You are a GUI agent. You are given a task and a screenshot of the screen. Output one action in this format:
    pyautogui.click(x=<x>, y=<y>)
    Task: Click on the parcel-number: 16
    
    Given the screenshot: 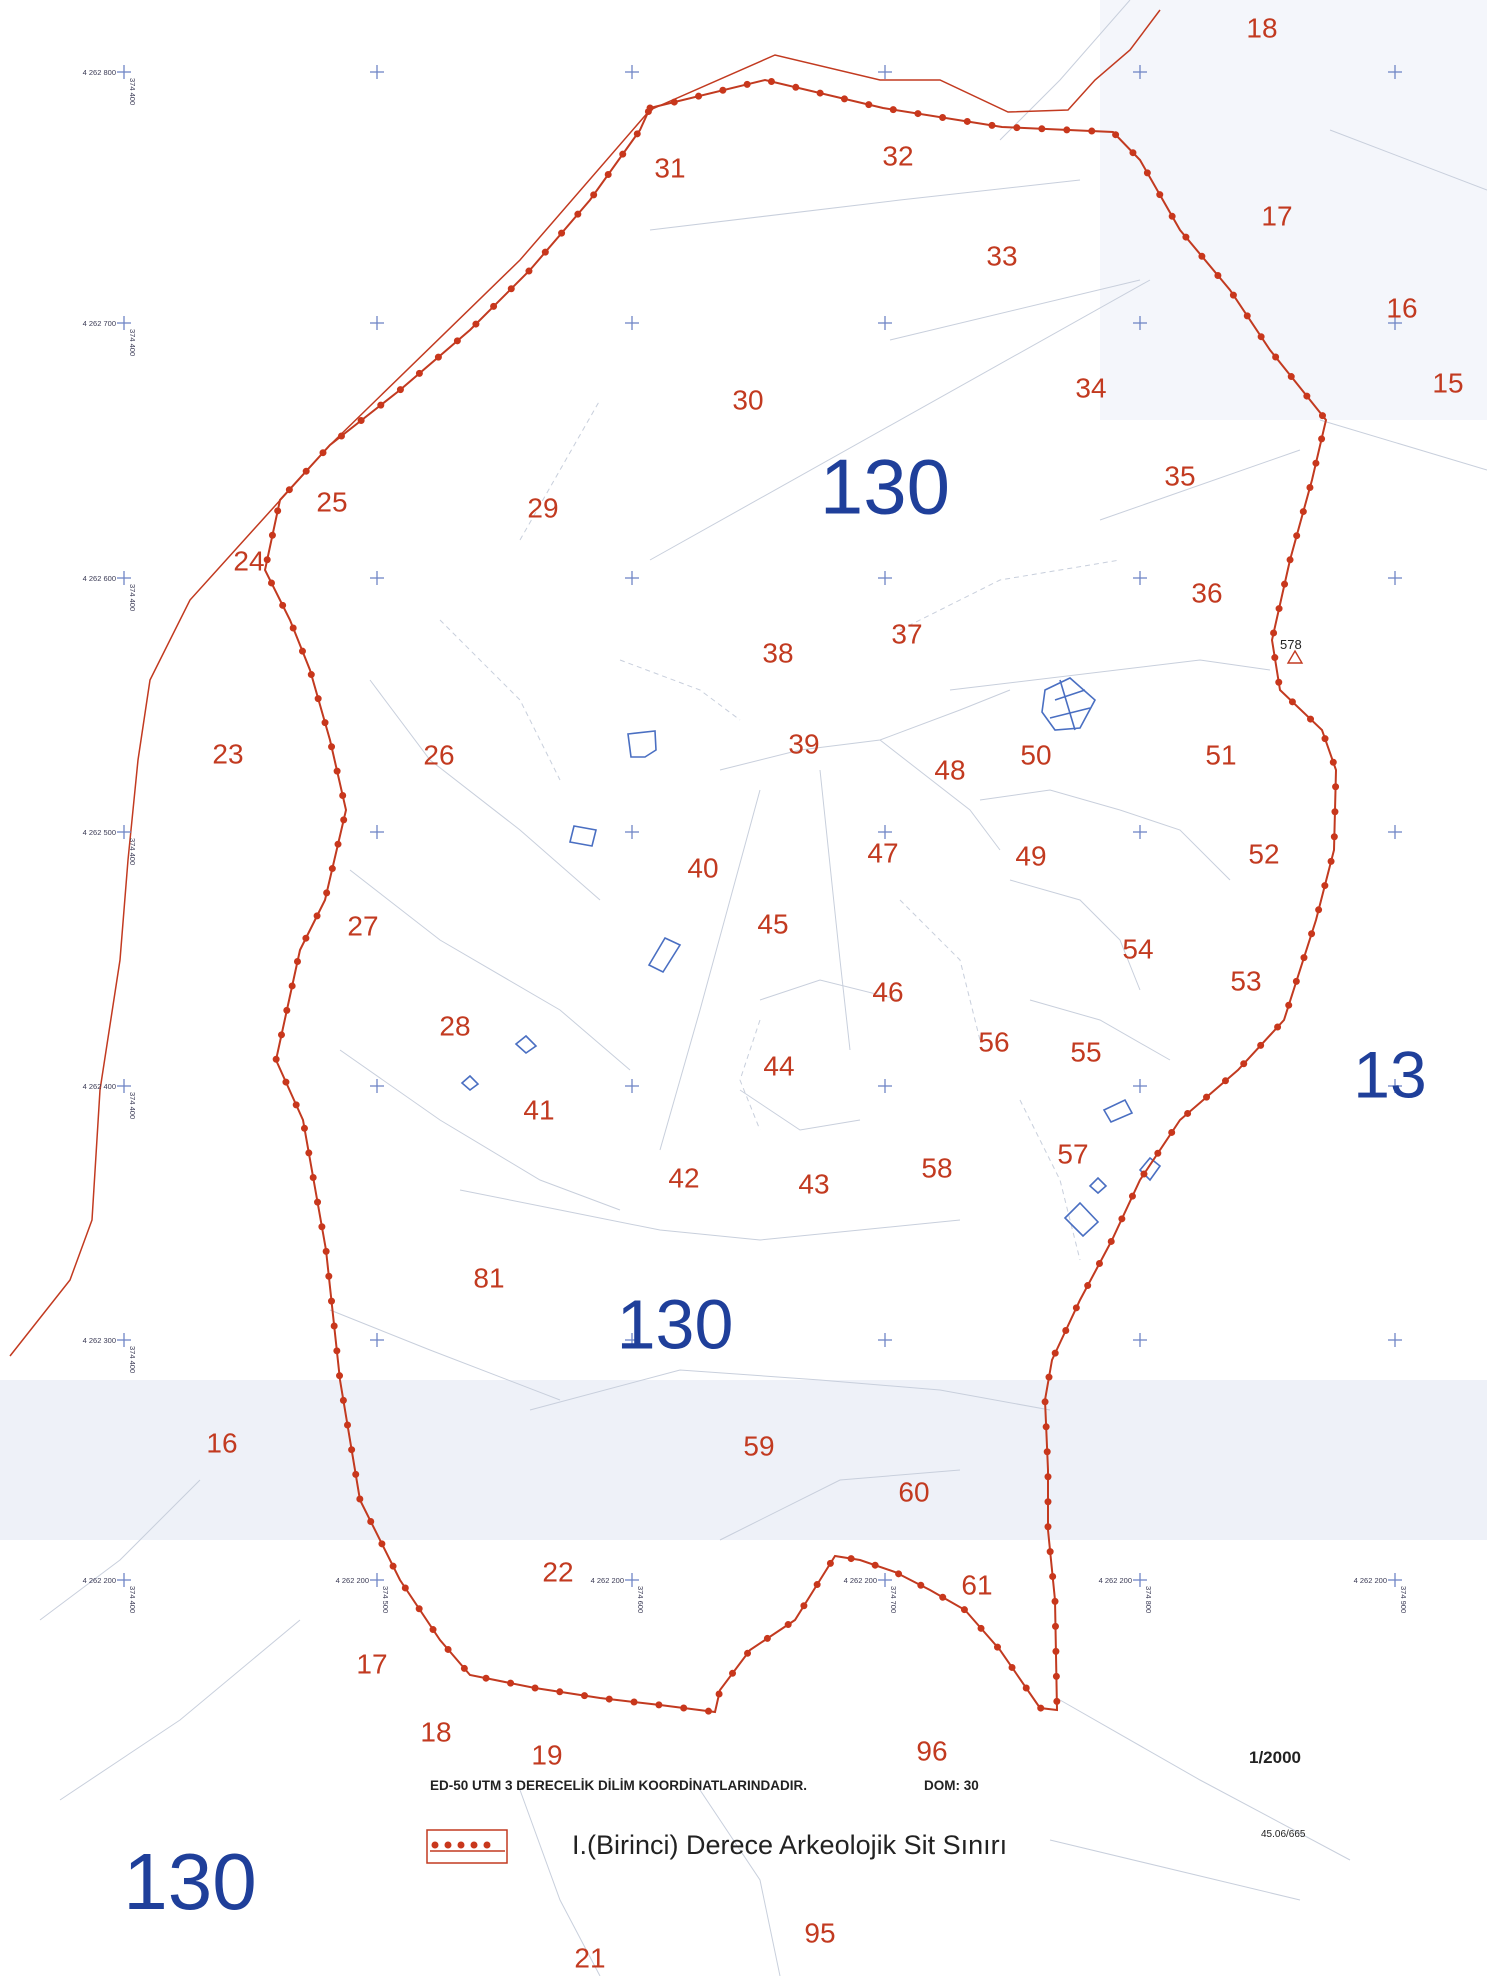 What is the action you would take?
    pyautogui.click(x=1401, y=307)
    